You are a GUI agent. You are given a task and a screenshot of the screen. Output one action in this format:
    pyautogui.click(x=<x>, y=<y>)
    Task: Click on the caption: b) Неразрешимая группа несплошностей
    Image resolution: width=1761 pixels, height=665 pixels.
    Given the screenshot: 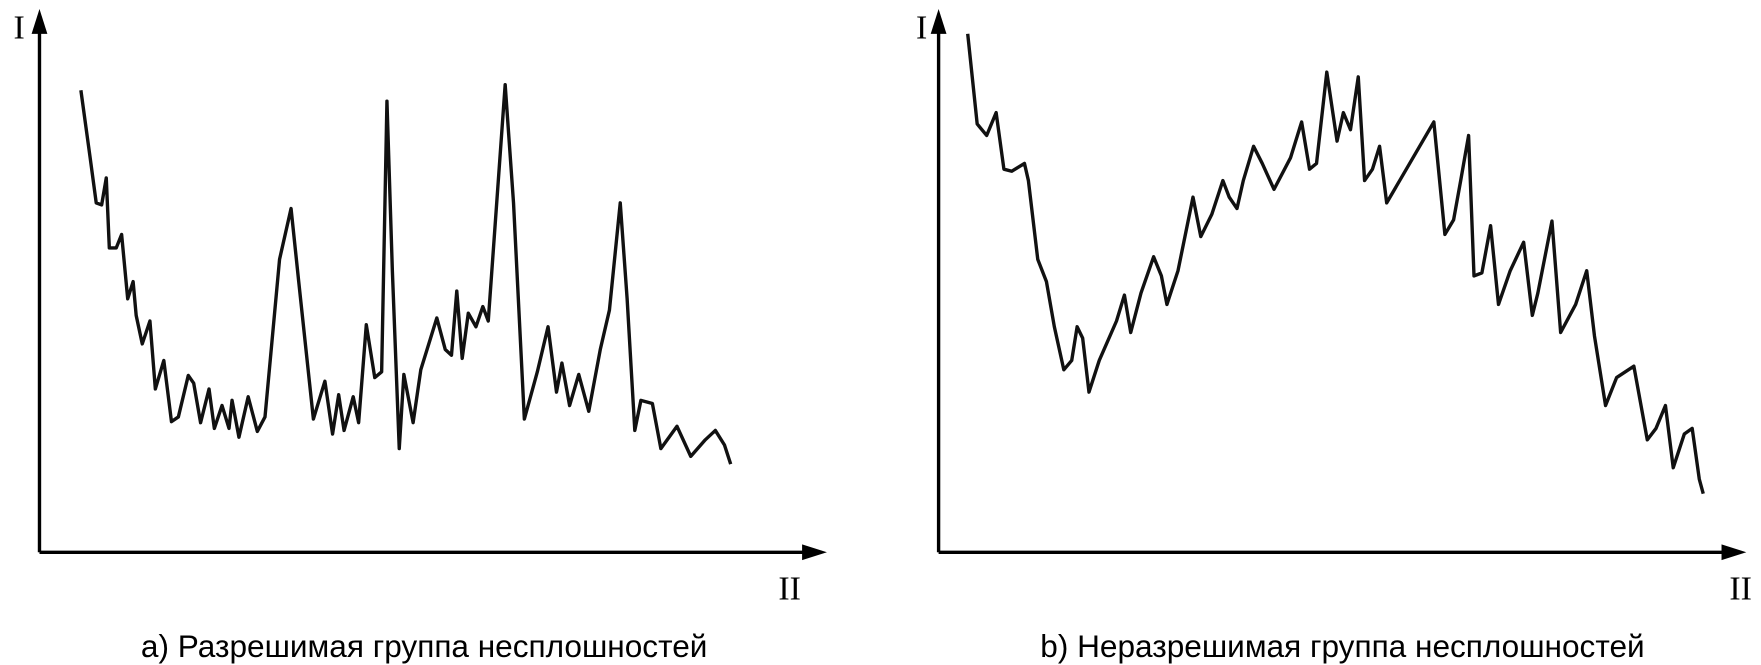 What is the action you would take?
    pyautogui.click(x=1342, y=646)
    